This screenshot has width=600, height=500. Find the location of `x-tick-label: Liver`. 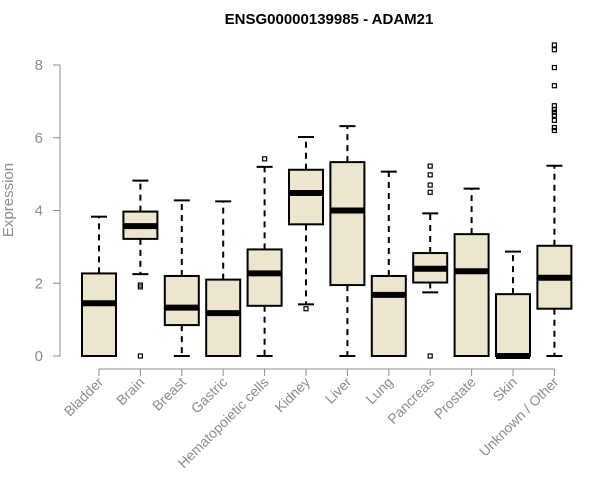

x-tick-label: Liver is located at coordinates (338, 390).